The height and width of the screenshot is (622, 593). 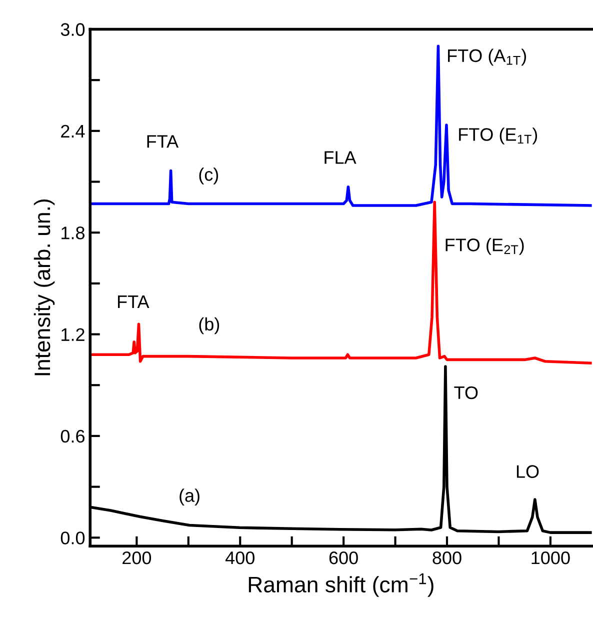 I want to click on x-tick-label: 1000, so click(x=551, y=557).